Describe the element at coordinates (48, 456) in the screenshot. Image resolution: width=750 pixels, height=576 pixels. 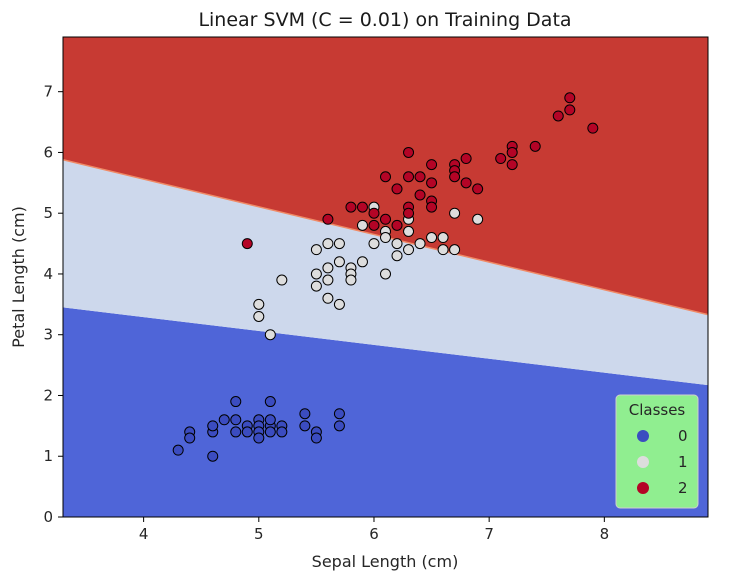
I see `y-tick-label: 1` at that location.